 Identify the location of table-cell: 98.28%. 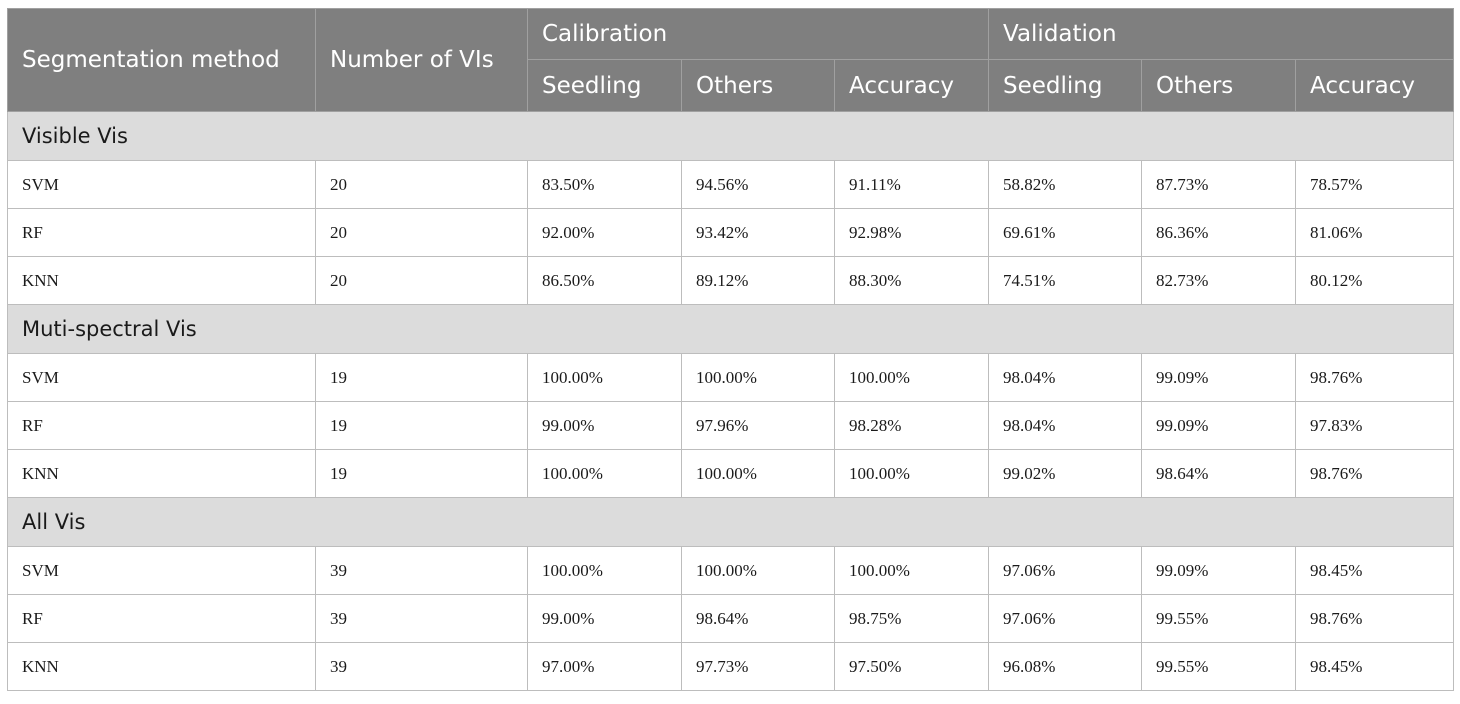
(911, 425).